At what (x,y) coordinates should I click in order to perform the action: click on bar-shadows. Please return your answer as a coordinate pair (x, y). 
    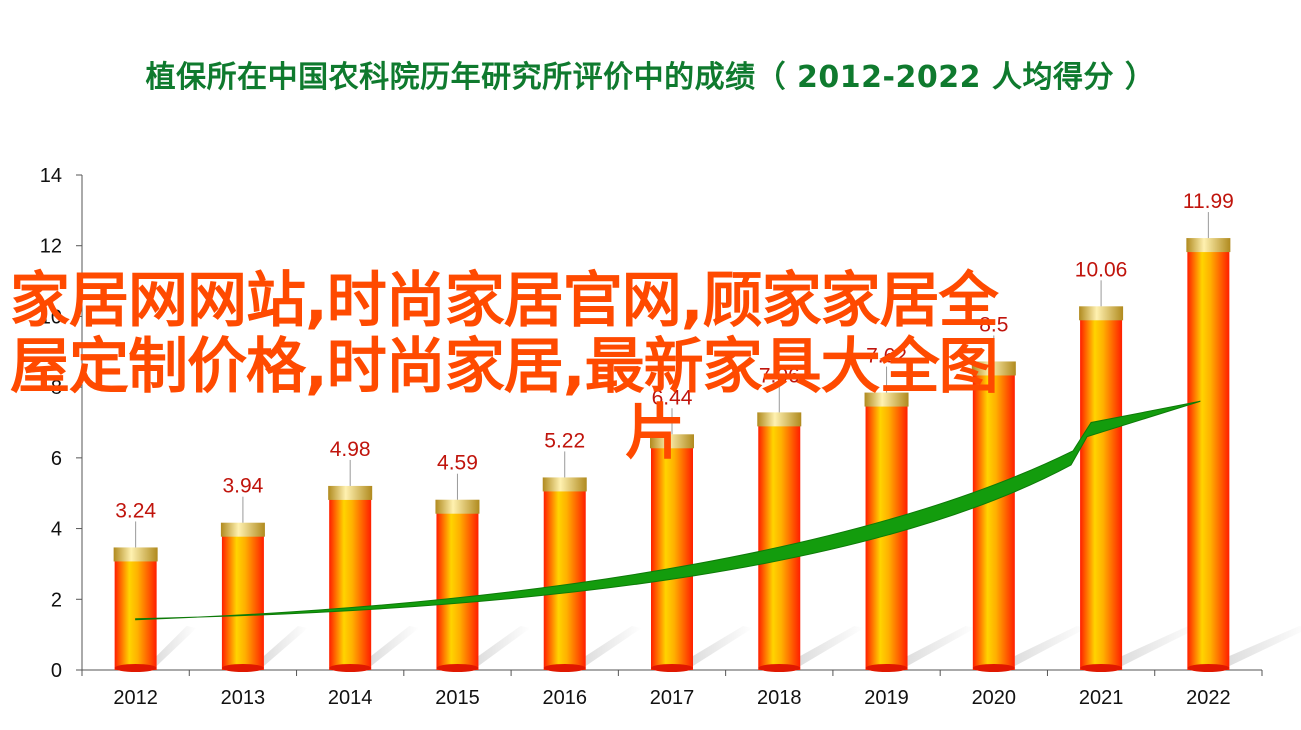
    Looking at the image, I should click on (728, 646).